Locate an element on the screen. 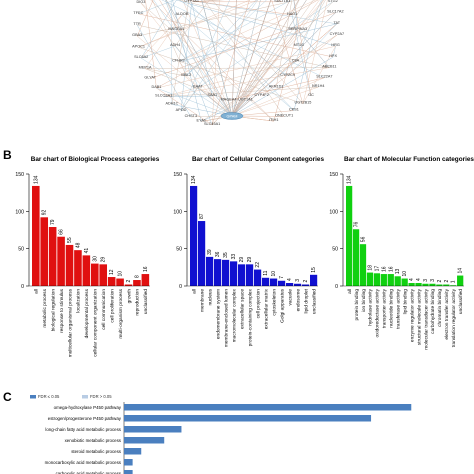 This screenshot has height=474, width=474. network-node-label: AKR1D1 is located at coordinates (276, 87).